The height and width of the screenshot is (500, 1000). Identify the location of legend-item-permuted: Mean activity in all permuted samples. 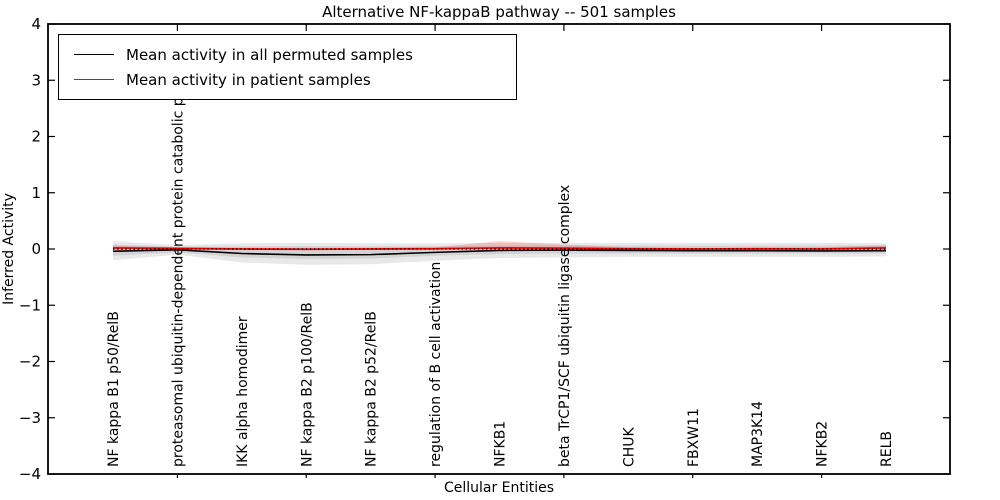
(295, 55).